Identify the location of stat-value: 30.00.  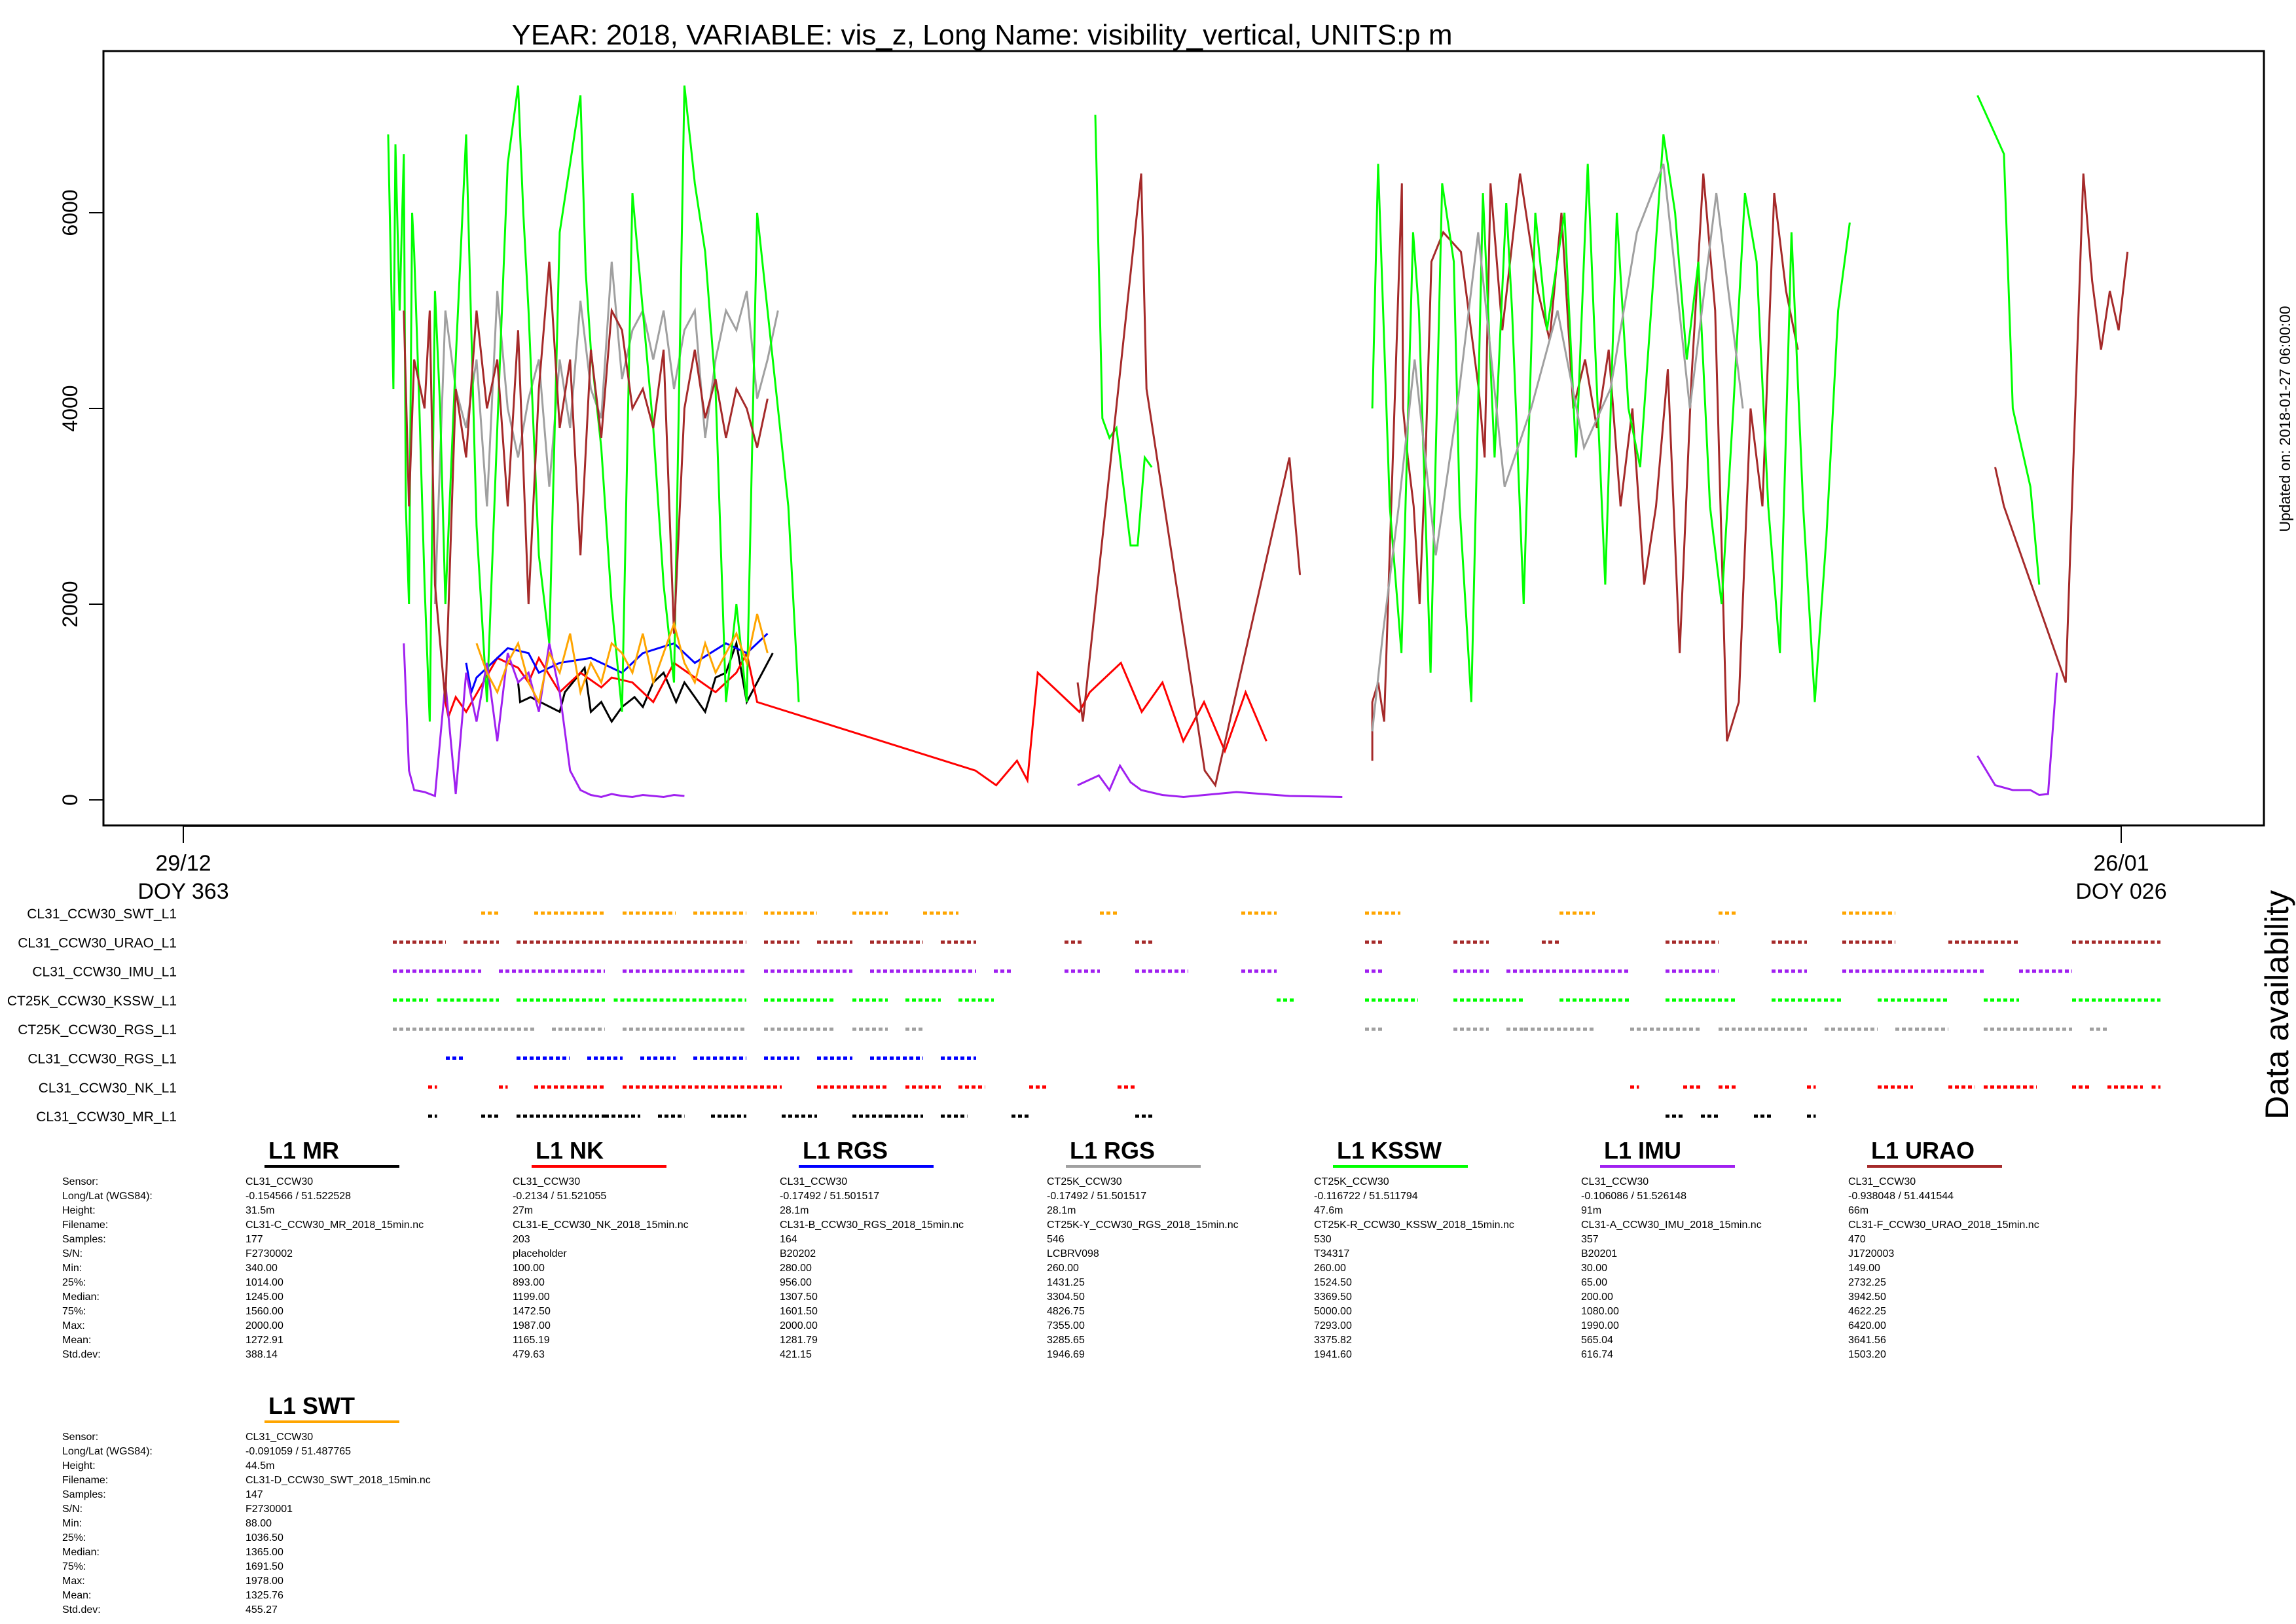
(1594, 1268).